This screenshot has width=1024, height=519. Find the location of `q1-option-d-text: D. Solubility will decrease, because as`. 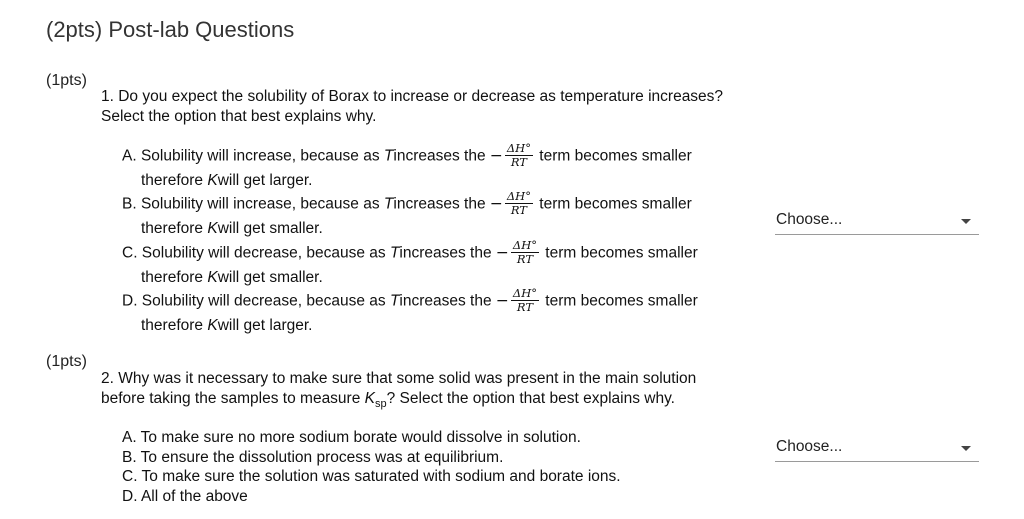

q1-option-d-text: D. Solubility will decrease, because as is located at coordinates (256, 301).